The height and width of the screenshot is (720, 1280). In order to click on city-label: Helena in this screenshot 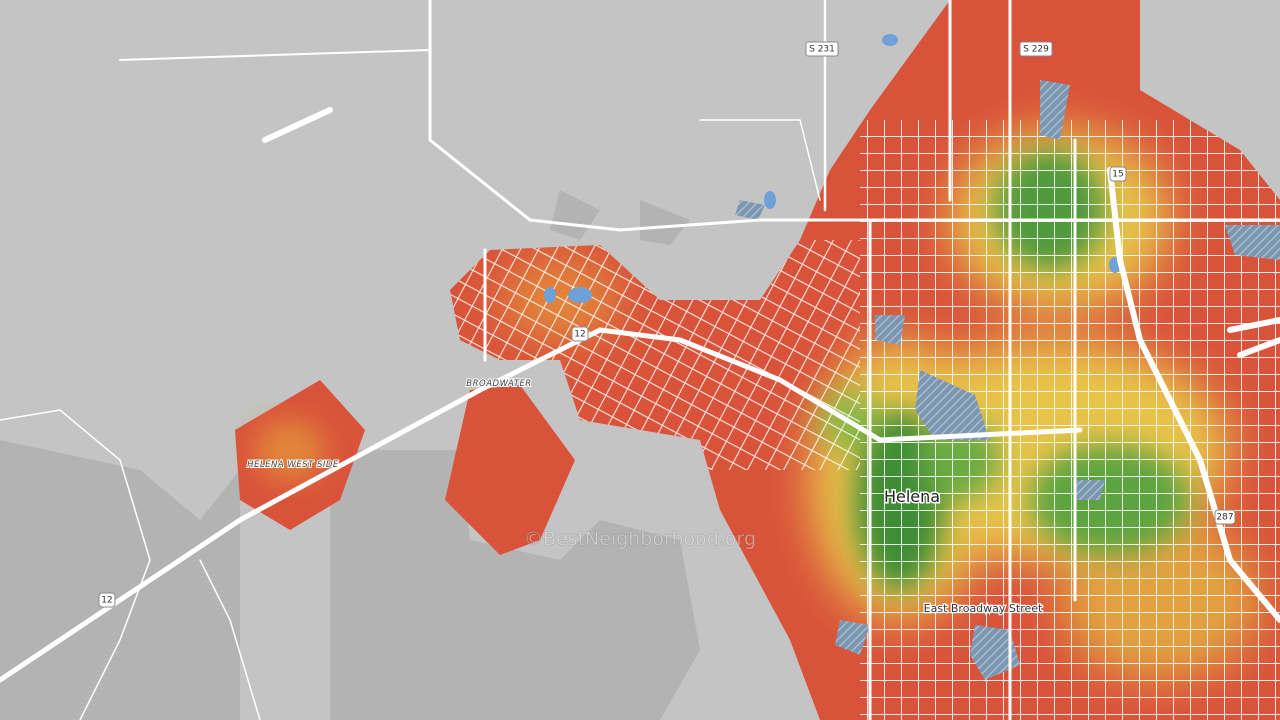, I will do `click(912, 496)`.